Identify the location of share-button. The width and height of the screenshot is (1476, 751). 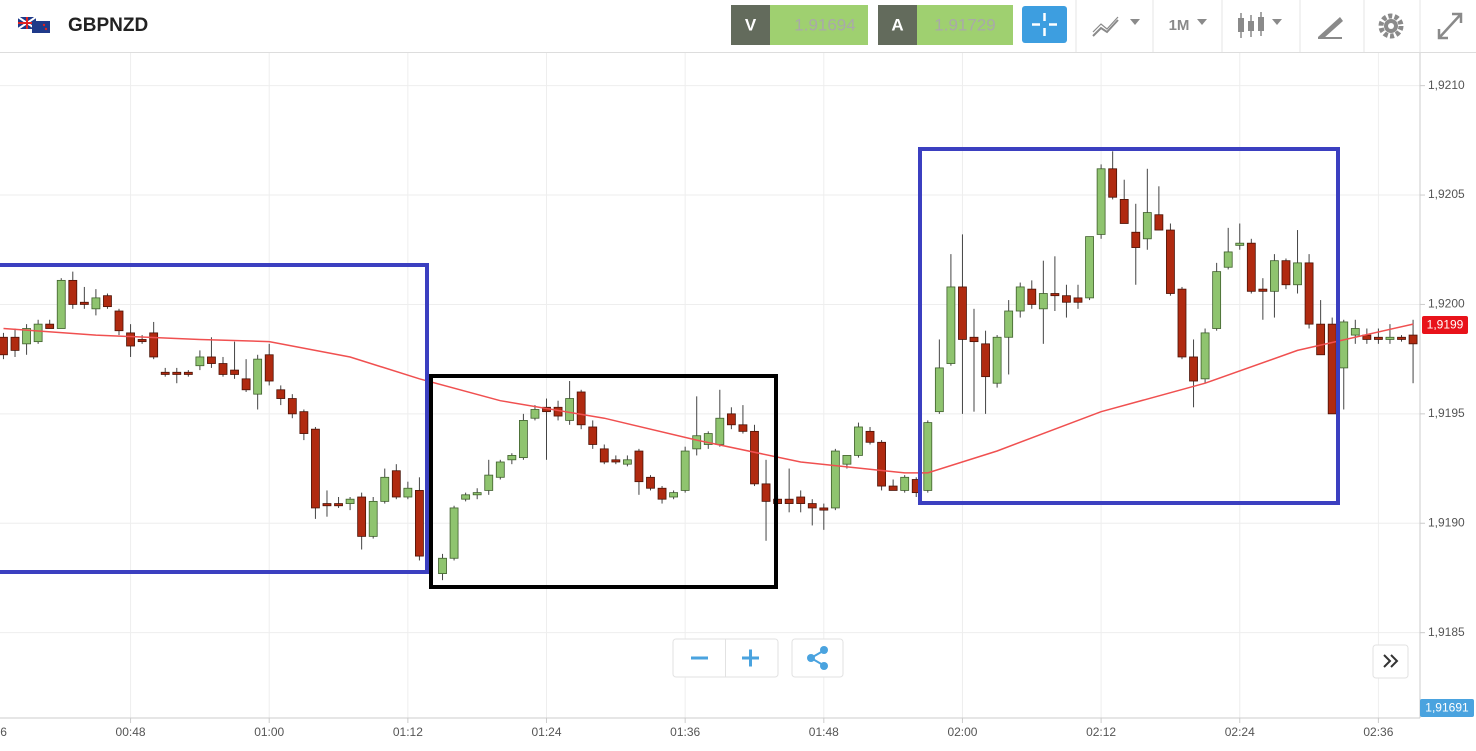
(817, 658).